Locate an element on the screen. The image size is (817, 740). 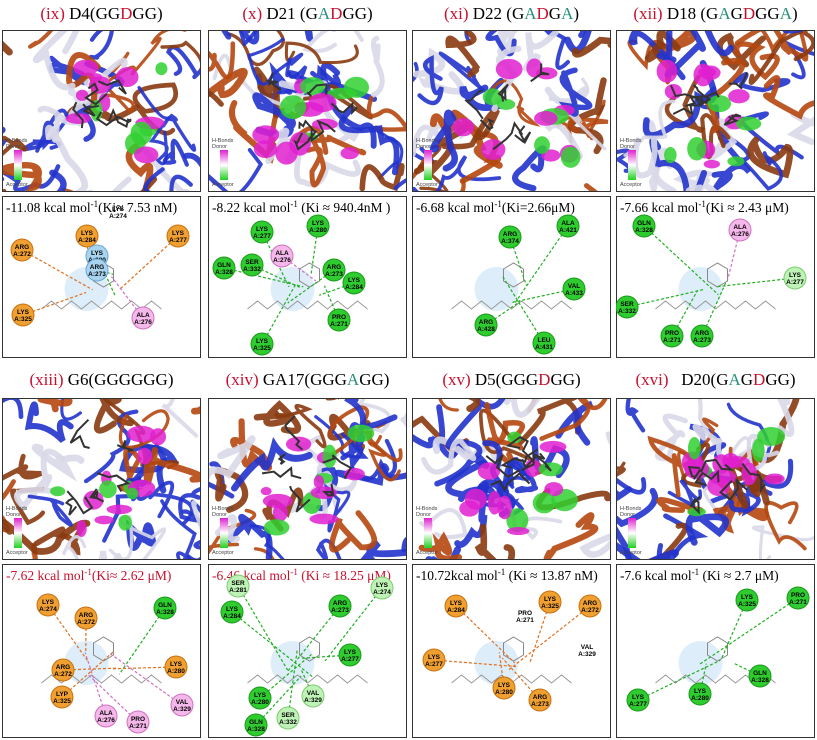
residue-id: A:328 is located at coordinates (224, 272).